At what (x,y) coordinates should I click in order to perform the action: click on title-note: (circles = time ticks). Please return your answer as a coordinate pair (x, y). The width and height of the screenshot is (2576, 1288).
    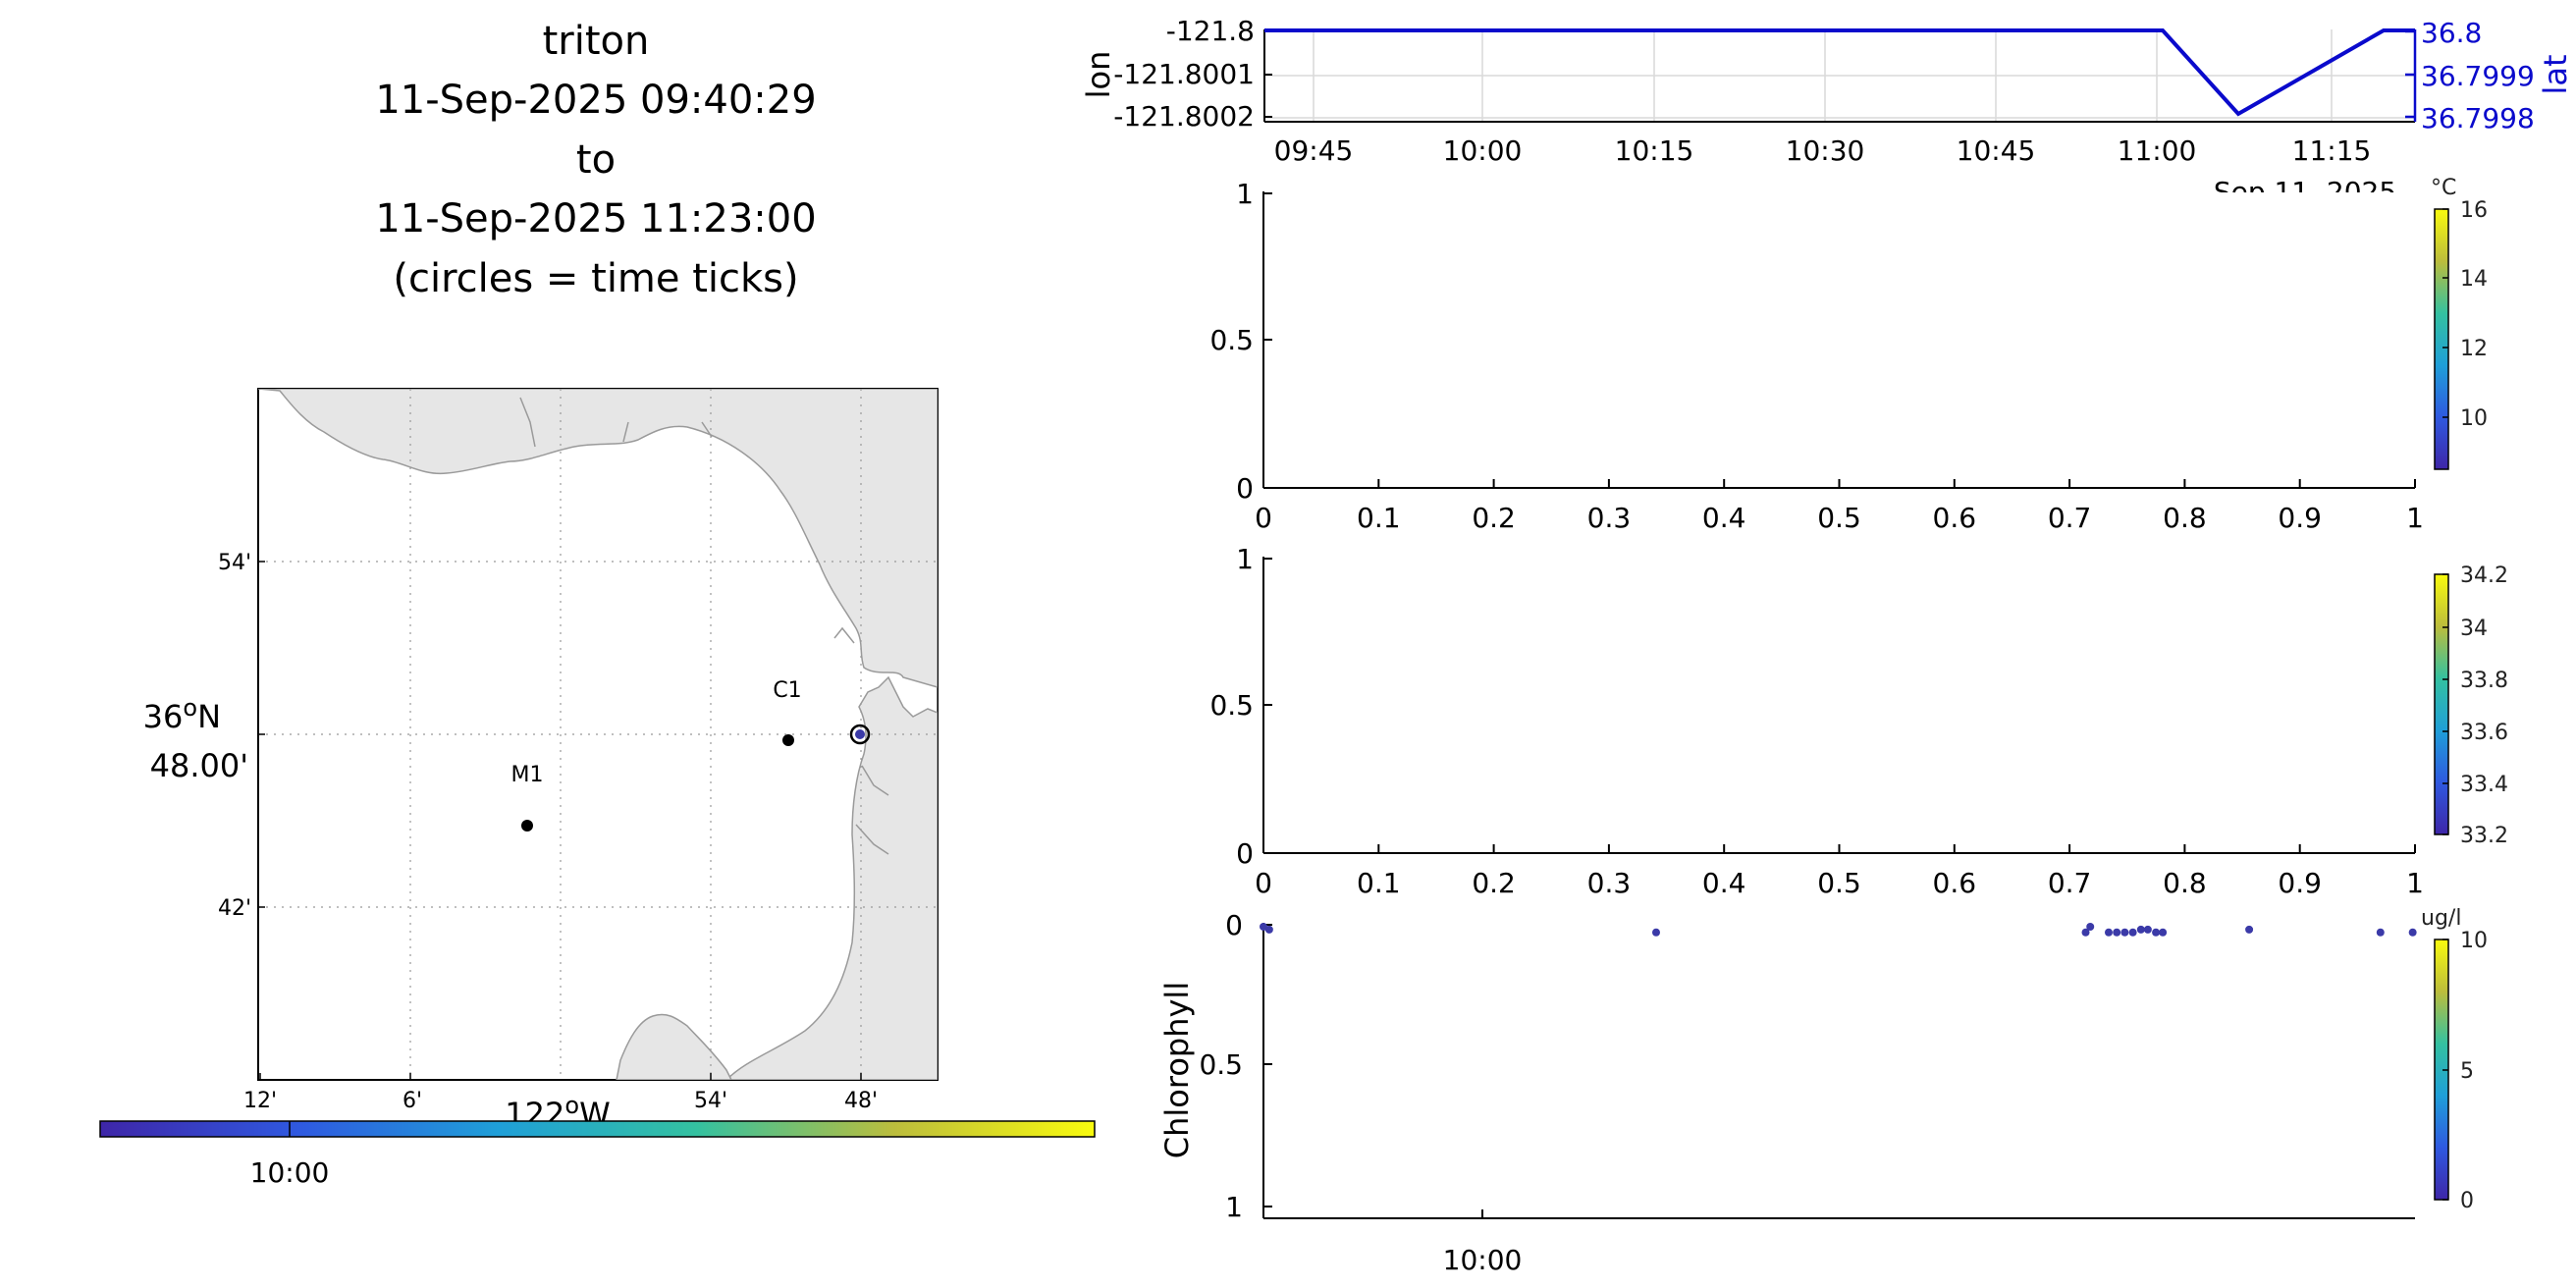
    Looking at the image, I should click on (595, 278).